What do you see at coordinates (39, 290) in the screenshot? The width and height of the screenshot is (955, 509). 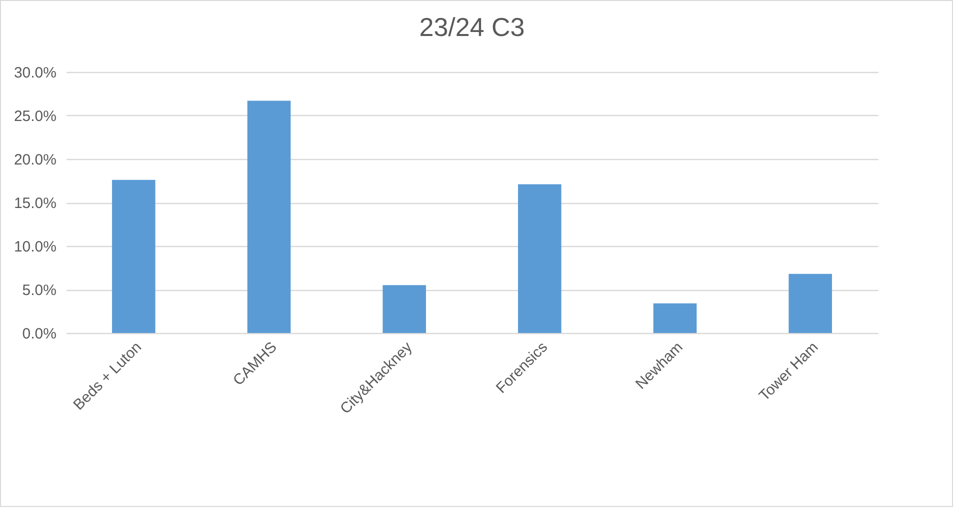 I see `y-tick-label: 5.0%` at bounding box center [39, 290].